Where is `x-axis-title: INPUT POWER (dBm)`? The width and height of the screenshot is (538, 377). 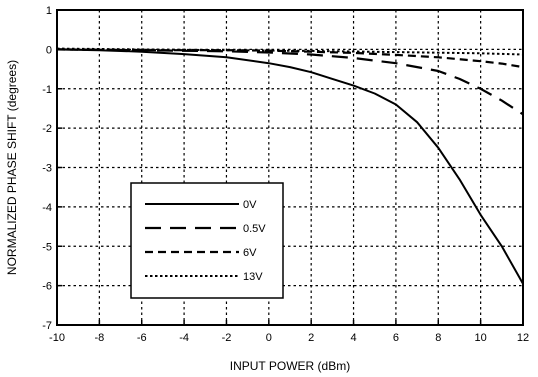
x-axis-title: INPUT POWER (dBm) is located at coordinates (290, 366).